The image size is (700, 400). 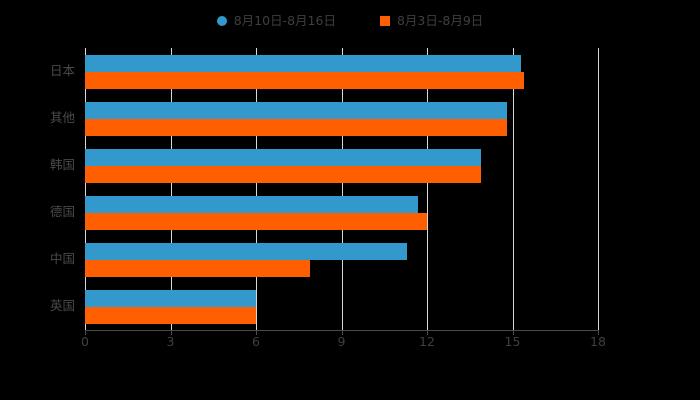 I want to click on bar-其他-series-1, so click(x=296, y=110).